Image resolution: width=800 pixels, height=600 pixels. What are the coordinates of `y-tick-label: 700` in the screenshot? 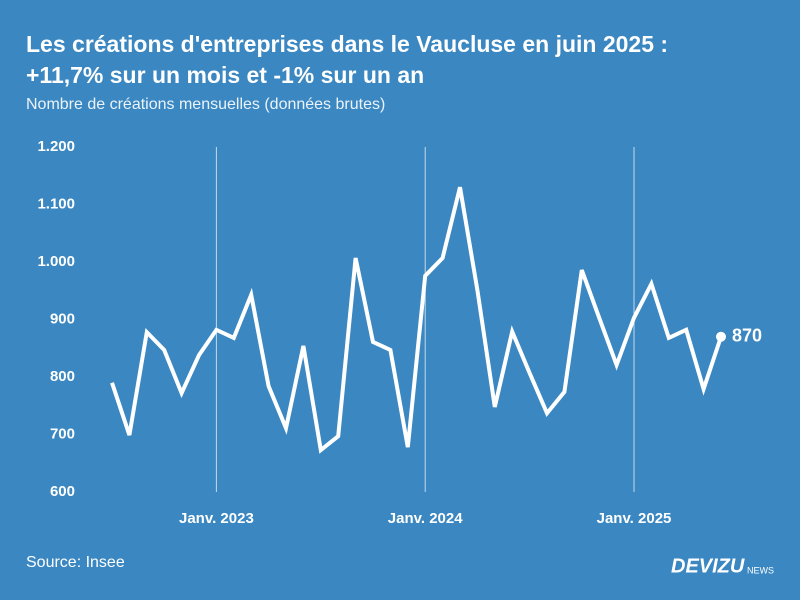 It's located at (62, 433).